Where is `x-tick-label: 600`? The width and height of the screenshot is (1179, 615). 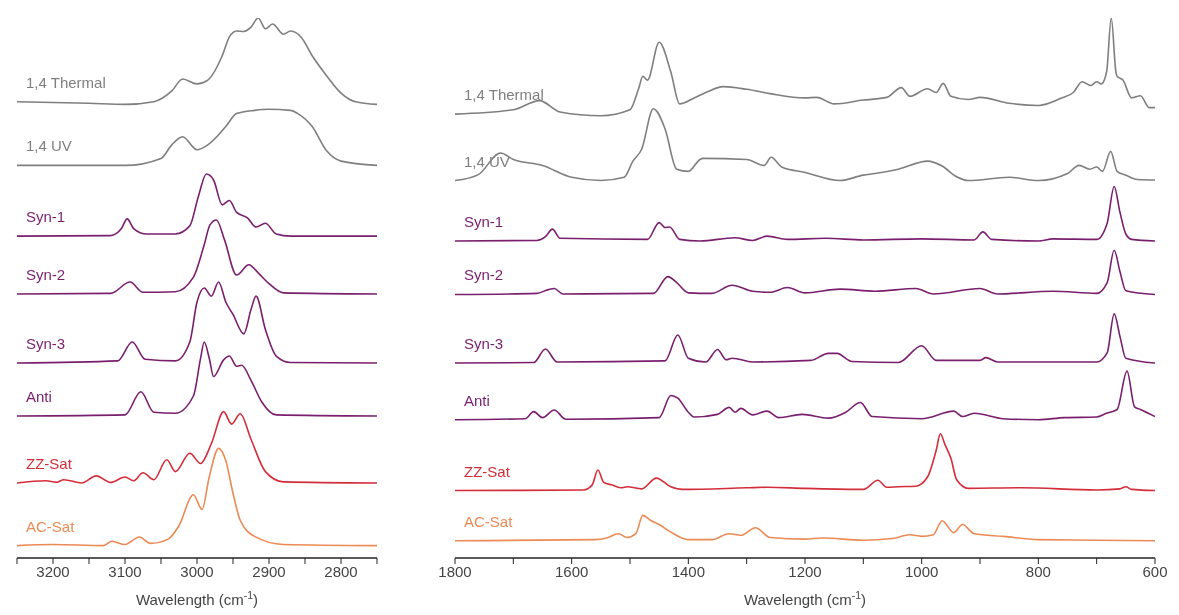
x-tick-label: 600 is located at coordinates (1155, 571).